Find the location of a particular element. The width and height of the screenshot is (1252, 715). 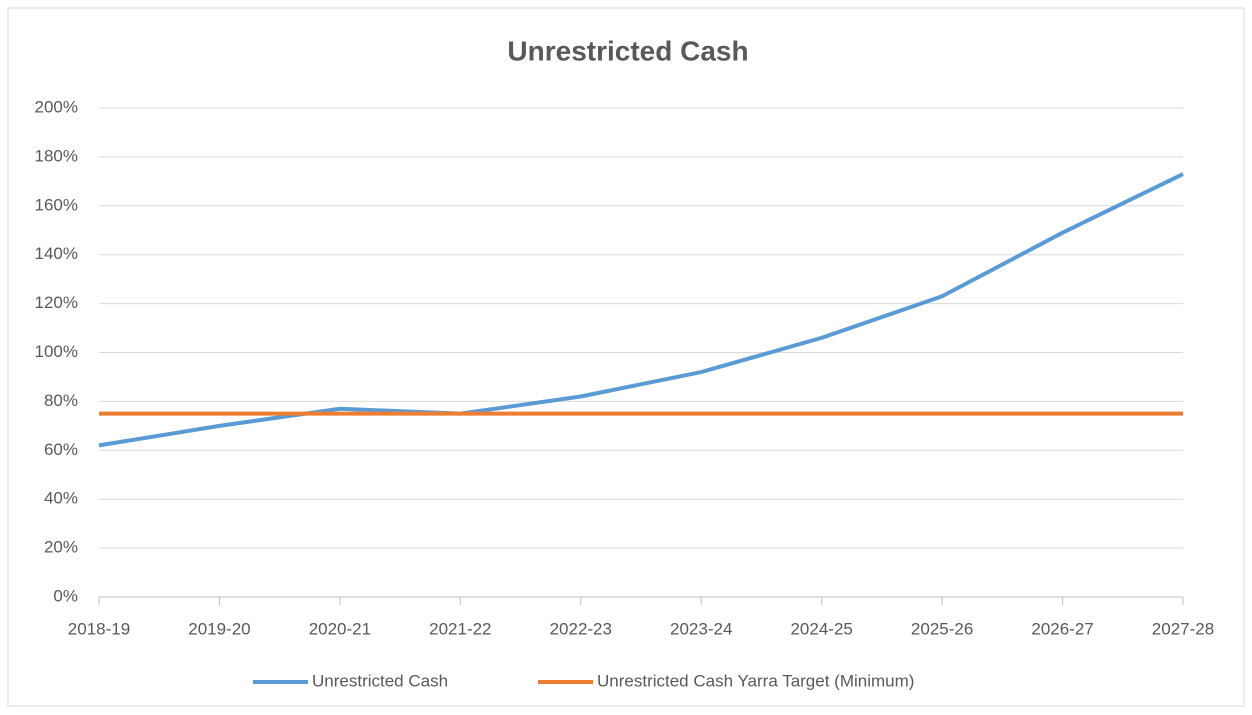

x-tick-label: 2026-27 is located at coordinates (1062, 628).